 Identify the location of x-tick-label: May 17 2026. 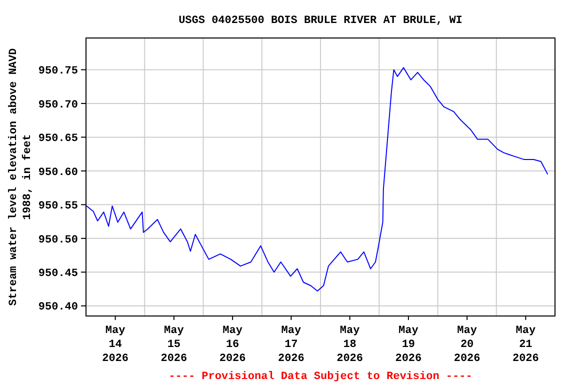
(291, 345).